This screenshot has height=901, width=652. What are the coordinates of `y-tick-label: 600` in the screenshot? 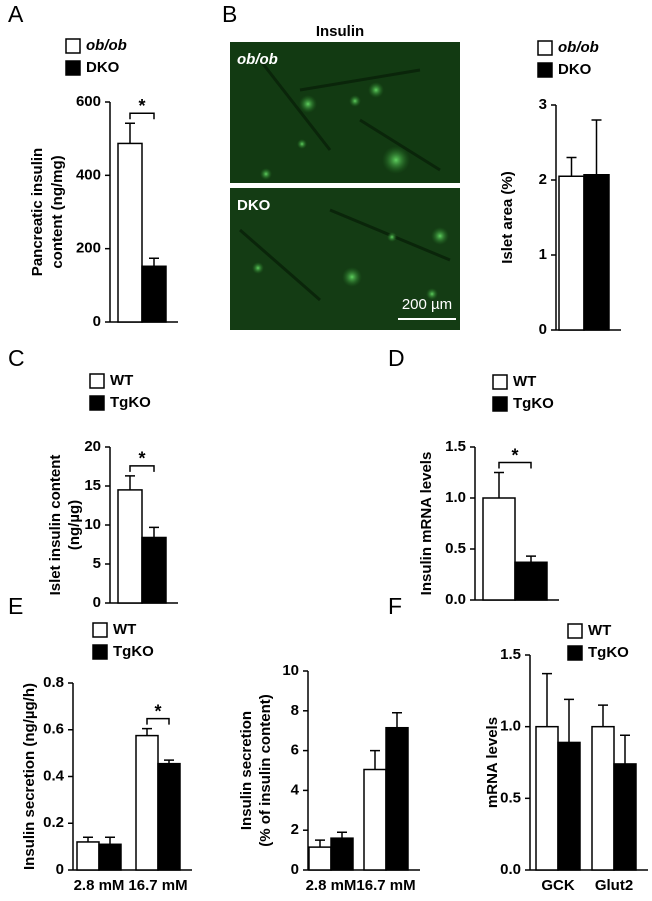 It's located at (88, 101).